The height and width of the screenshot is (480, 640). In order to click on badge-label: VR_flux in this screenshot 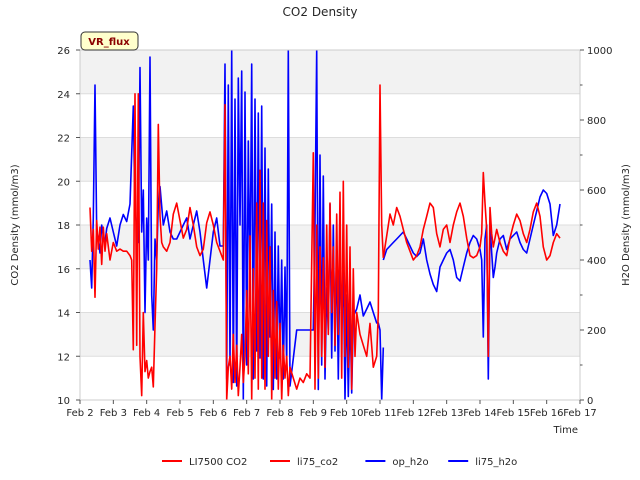, I will do `click(109, 42)`.